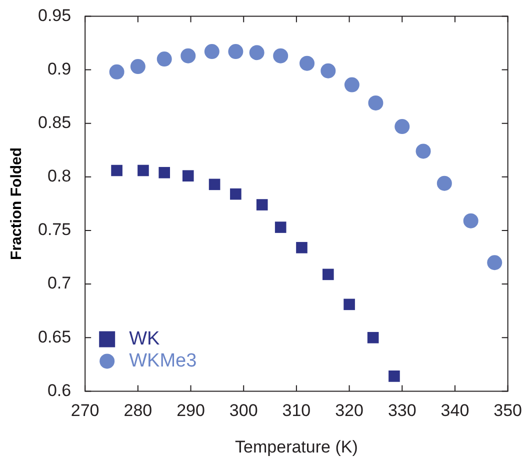 The image size is (524, 466). I want to click on legend-label: WK, so click(144, 339).